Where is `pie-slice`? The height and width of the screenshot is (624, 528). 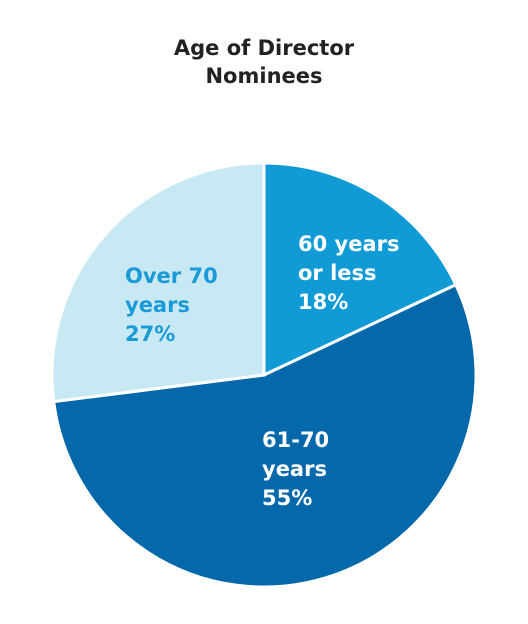
pie-slice is located at coordinates (360, 269).